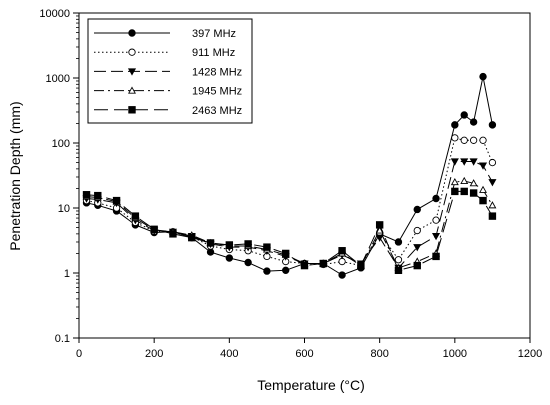 This screenshot has height=405, width=550. What do you see at coordinates (217, 72) in the screenshot?
I see `legend-label: 1428 MHz` at bounding box center [217, 72].